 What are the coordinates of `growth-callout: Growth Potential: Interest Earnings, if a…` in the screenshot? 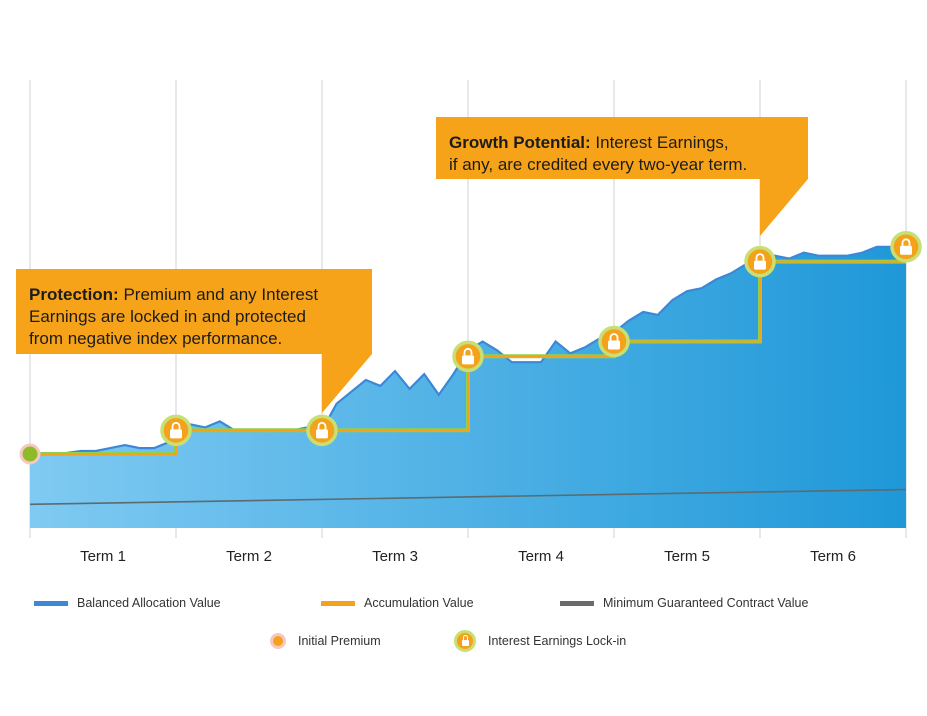 It's located at (622, 176).